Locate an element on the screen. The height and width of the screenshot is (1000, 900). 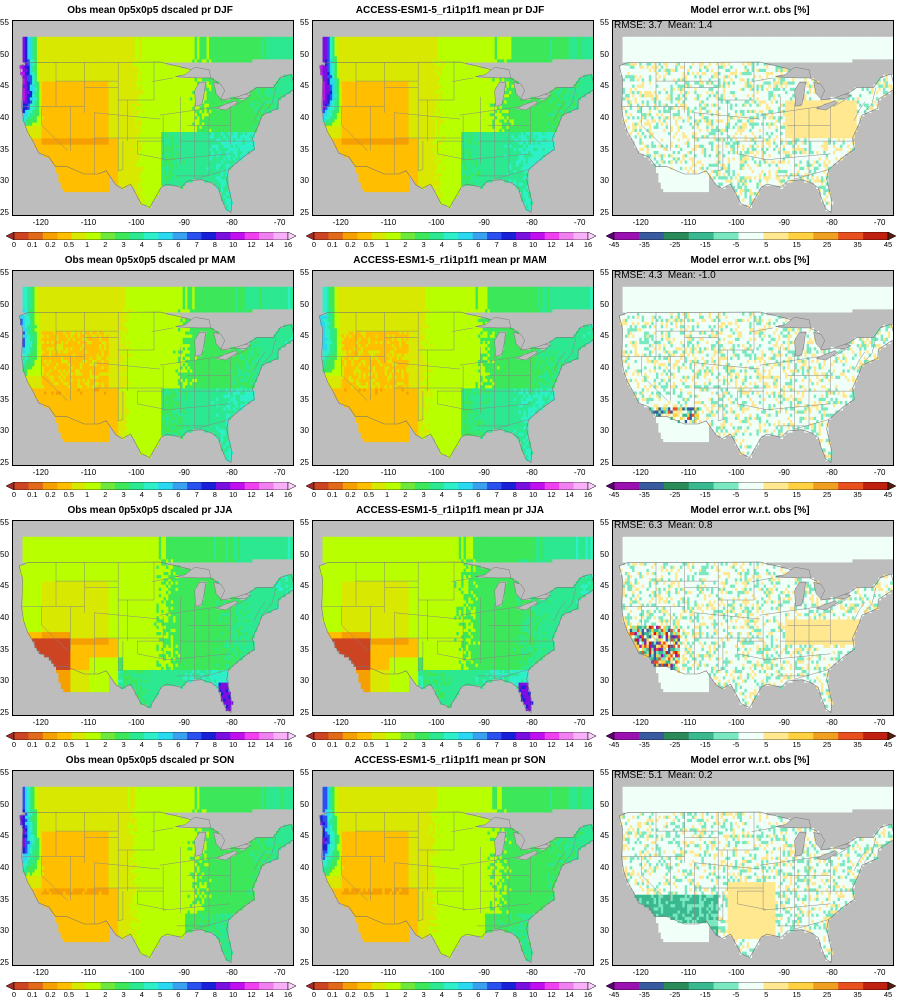
coastline is located at coordinates (455, 387).